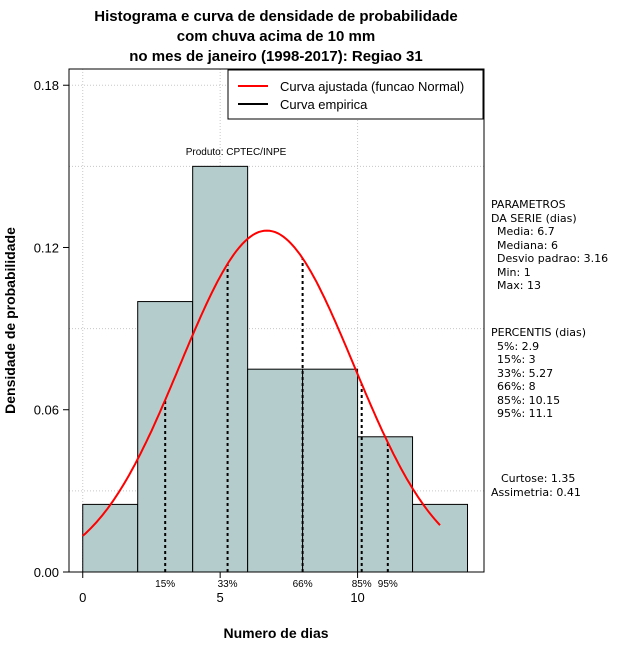  Describe the element at coordinates (324, 104) in the screenshot. I see `legend-label: Curva empirica` at that location.